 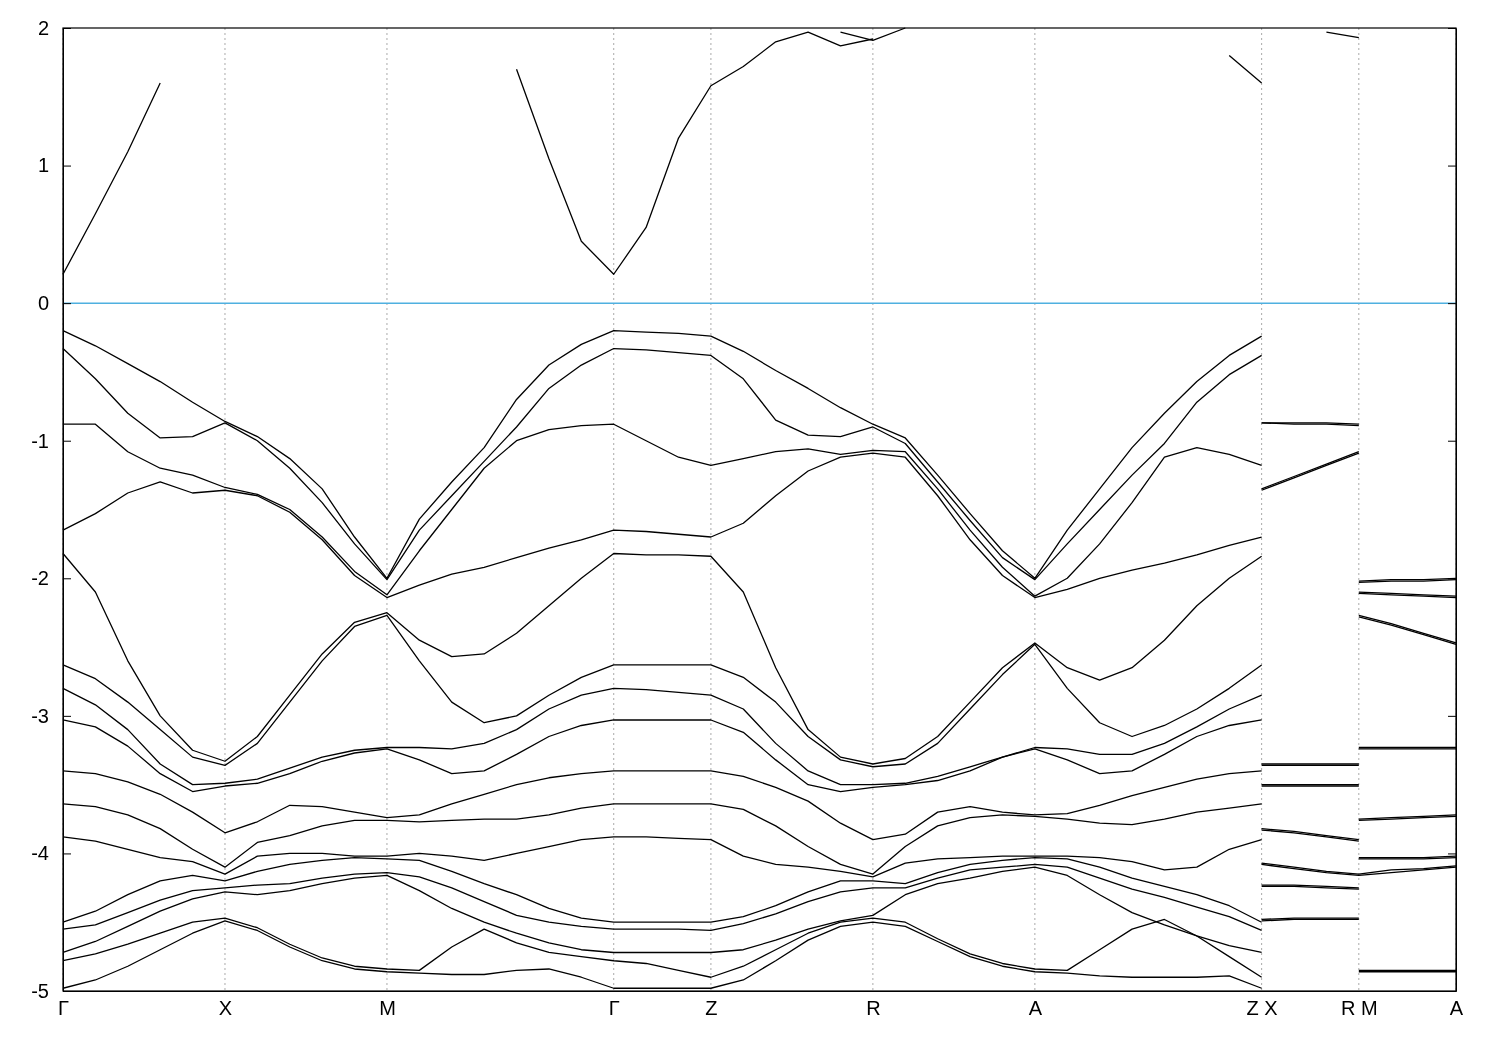 What do you see at coordinates (40, 715) in the screenshot?
I see `y-tick-label: -3` at bounding box center [40, 715].